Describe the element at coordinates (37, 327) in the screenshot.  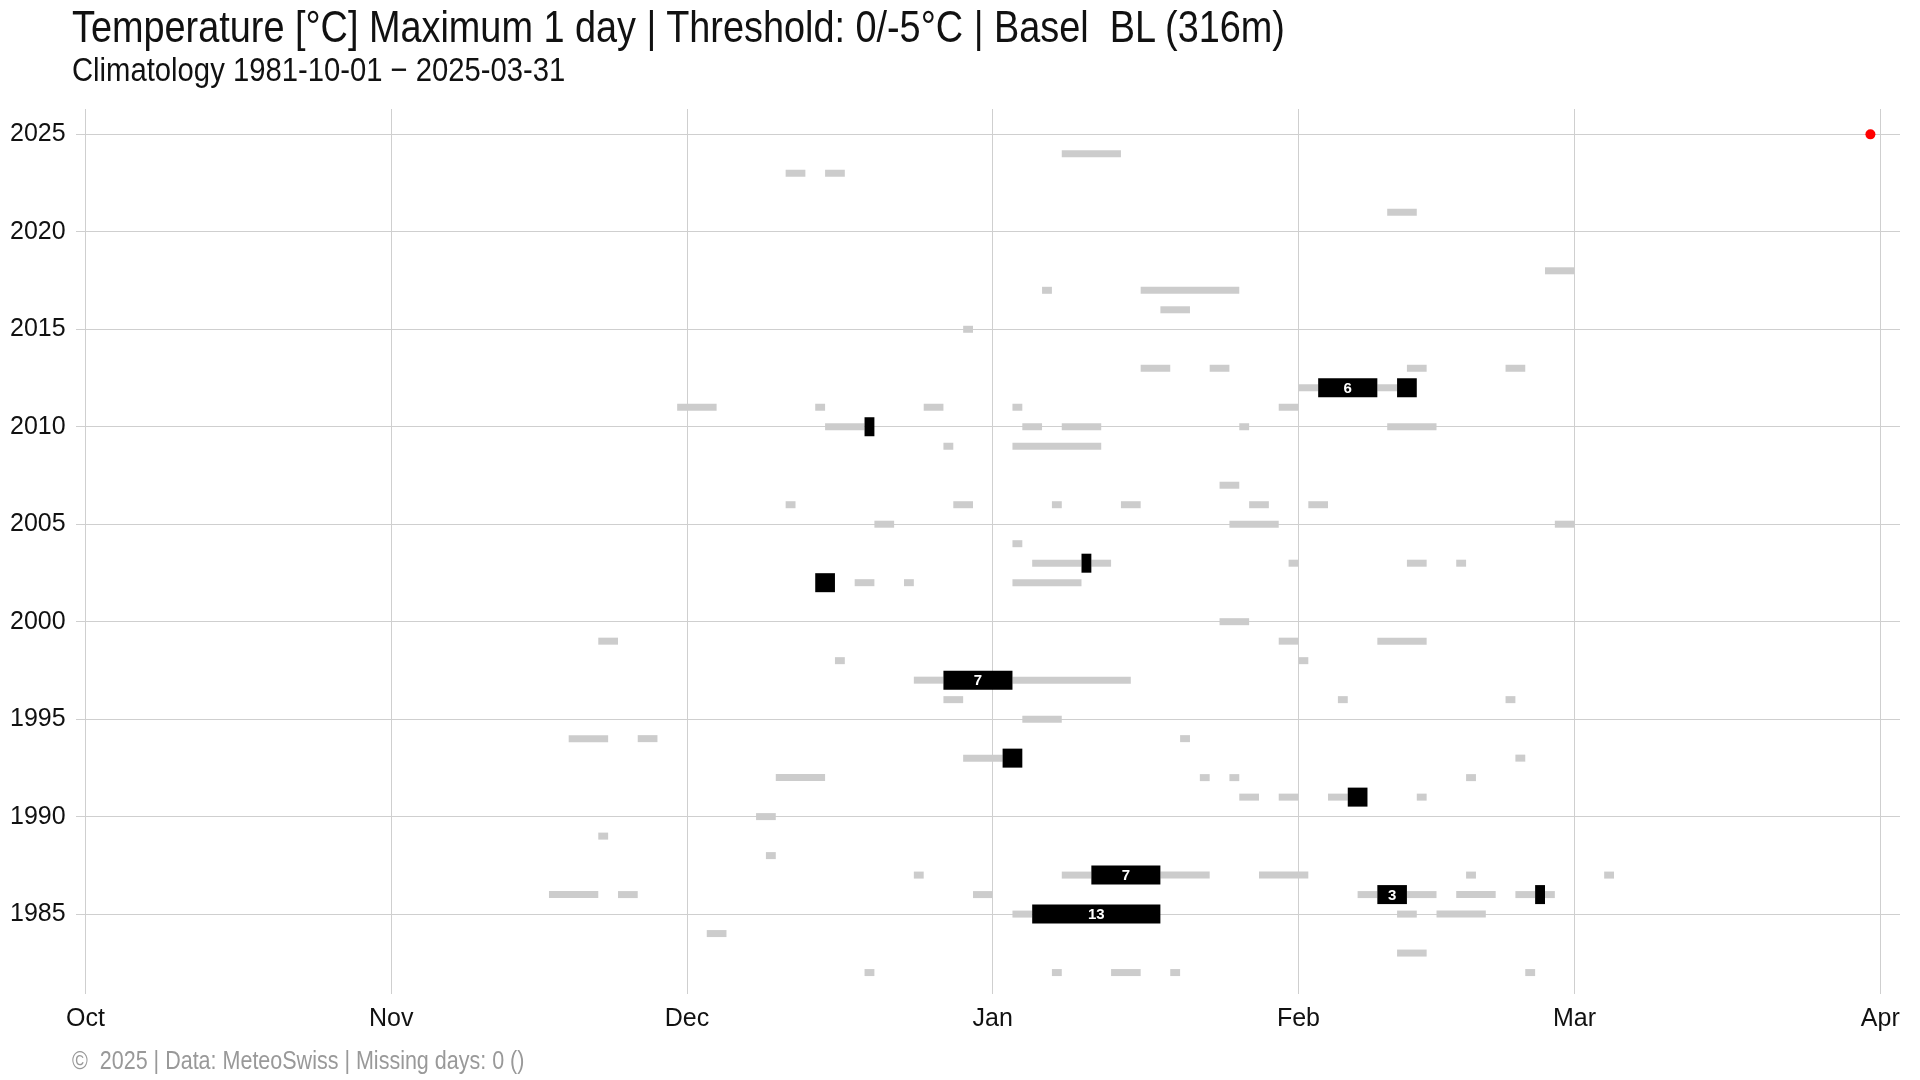
I see `y-tick-label: 2015` at that location.